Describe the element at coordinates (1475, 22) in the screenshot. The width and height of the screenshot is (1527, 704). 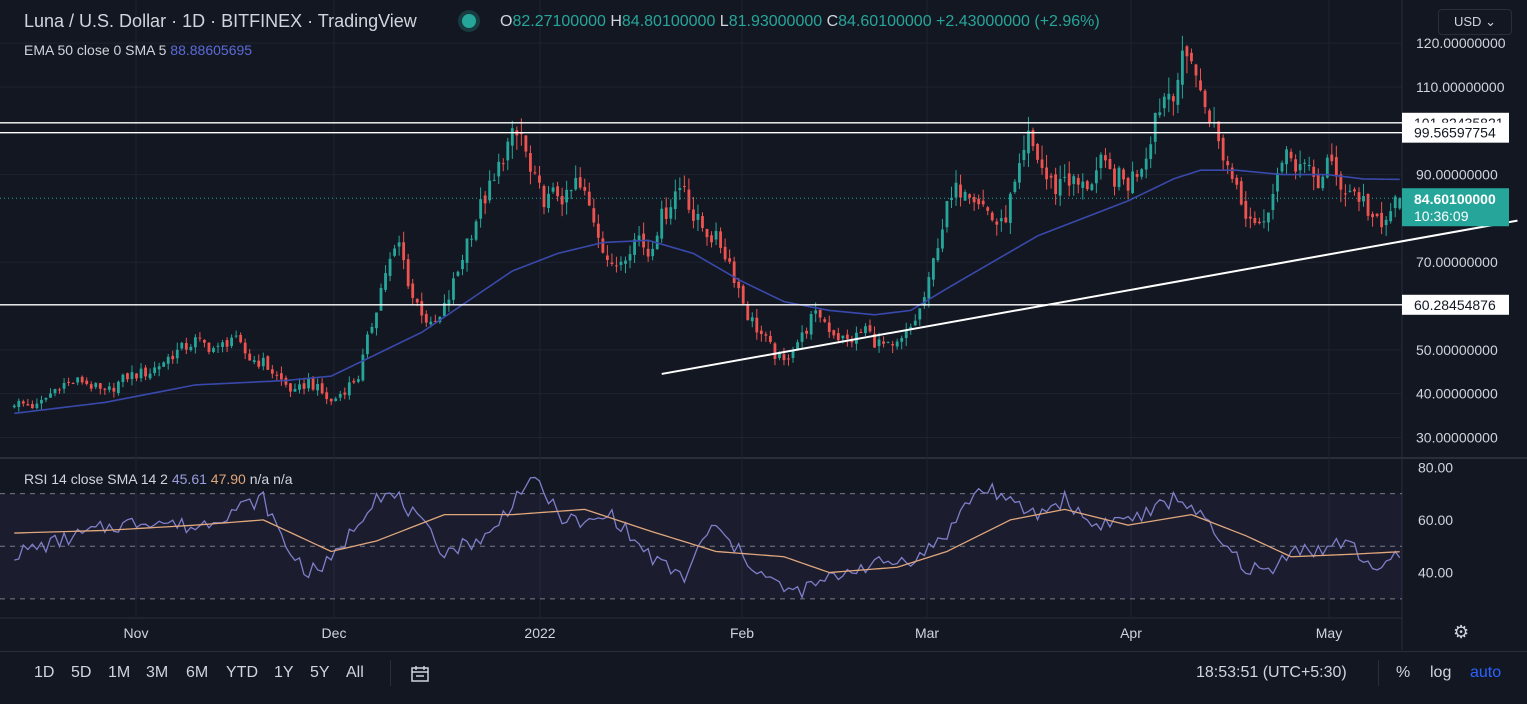
I see `currency-select: USD ⌄` at that location.